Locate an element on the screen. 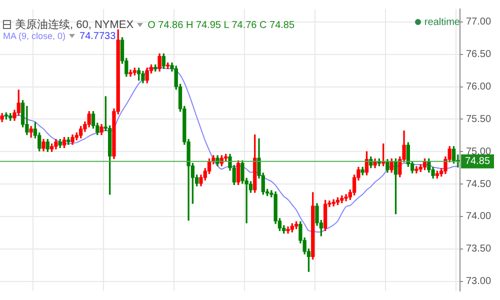  y-tick-label: 75.00 is located at coordinates (479, 152).